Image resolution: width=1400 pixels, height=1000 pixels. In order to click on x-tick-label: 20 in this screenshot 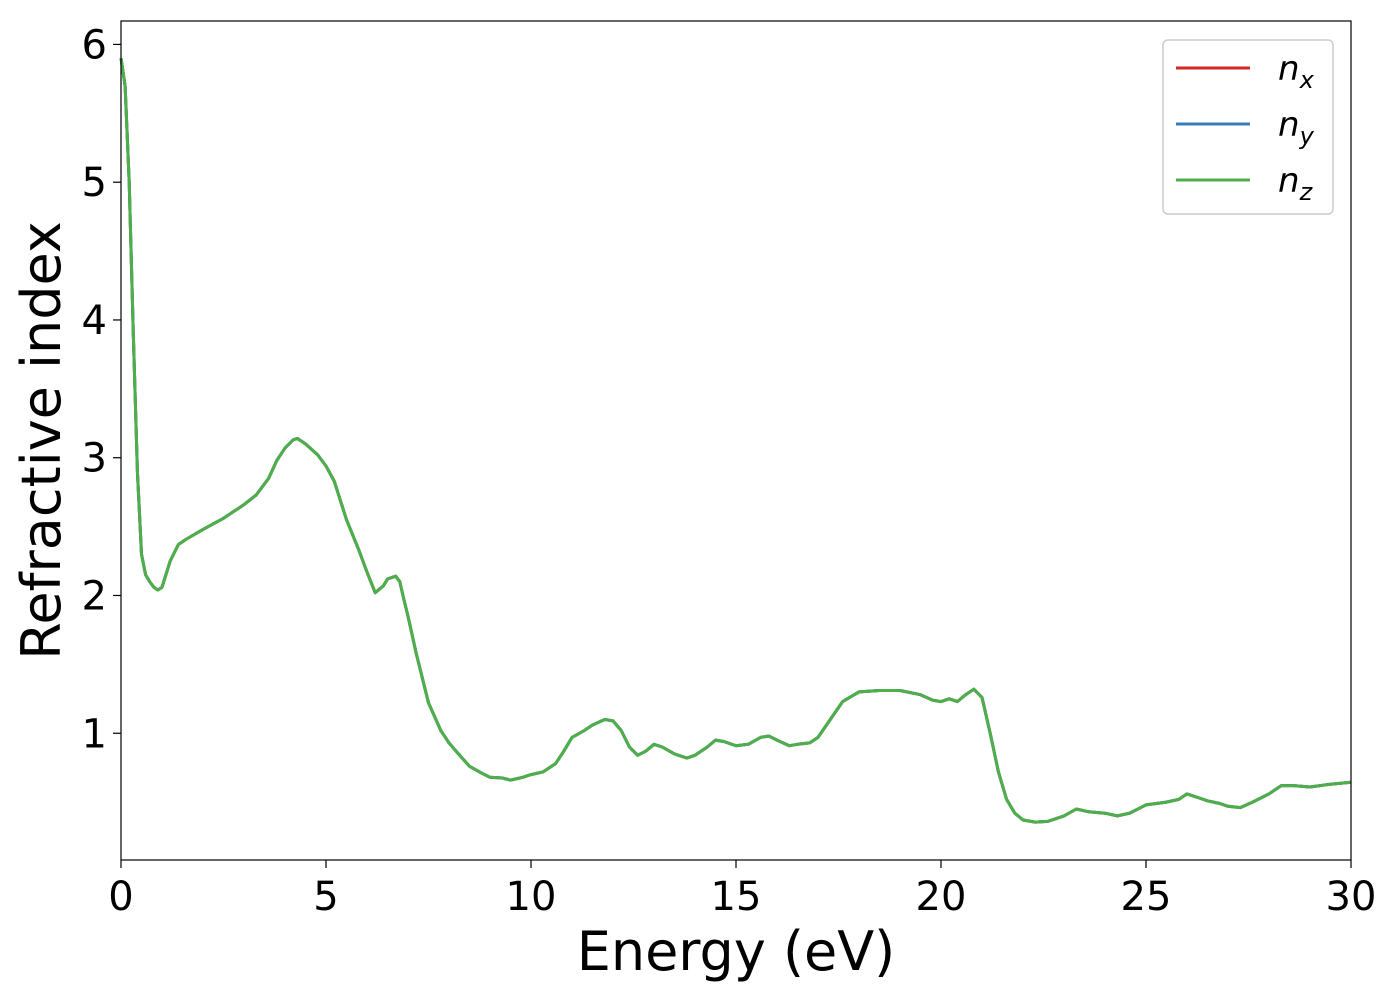, I will do `click(941, 897)`.